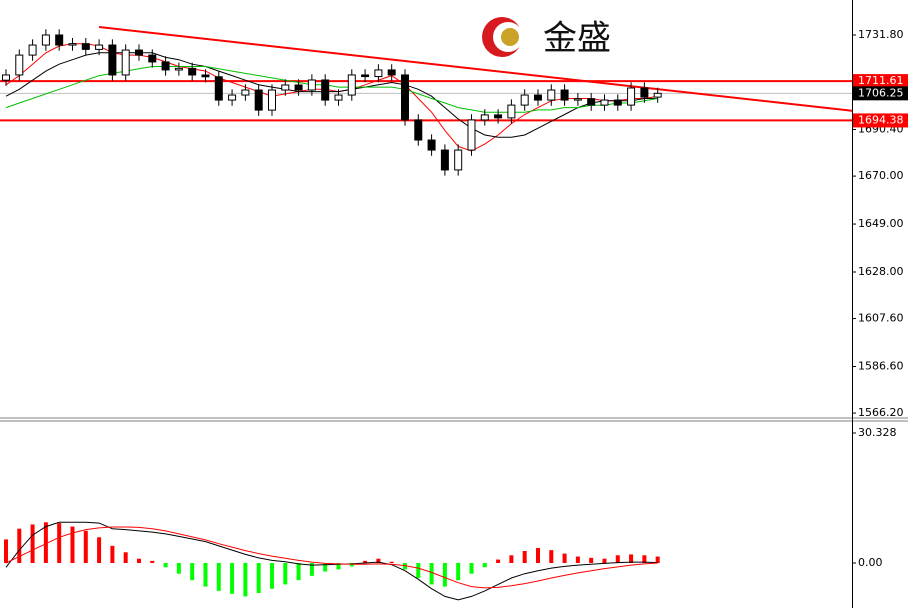 Image resolution: width=908 pixels, height=608 pixels. What do you see at coordinates (577, 39) in the screenshot?
I see `logo-text: 金盛` at bounding box center [577, 39].